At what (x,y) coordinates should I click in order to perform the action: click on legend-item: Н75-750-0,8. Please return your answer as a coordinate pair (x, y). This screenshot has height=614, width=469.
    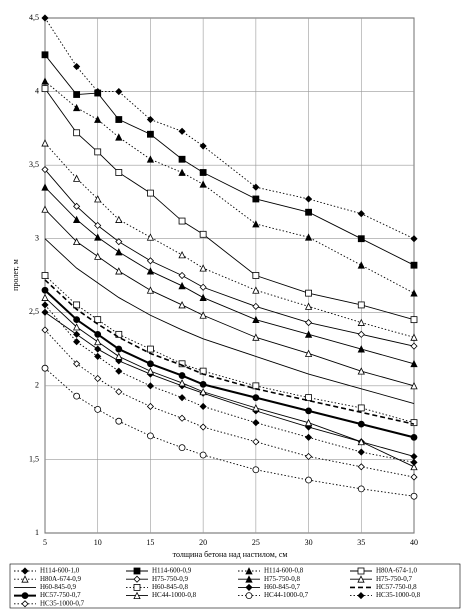
    Looking at the image, I should click on (269, 579).